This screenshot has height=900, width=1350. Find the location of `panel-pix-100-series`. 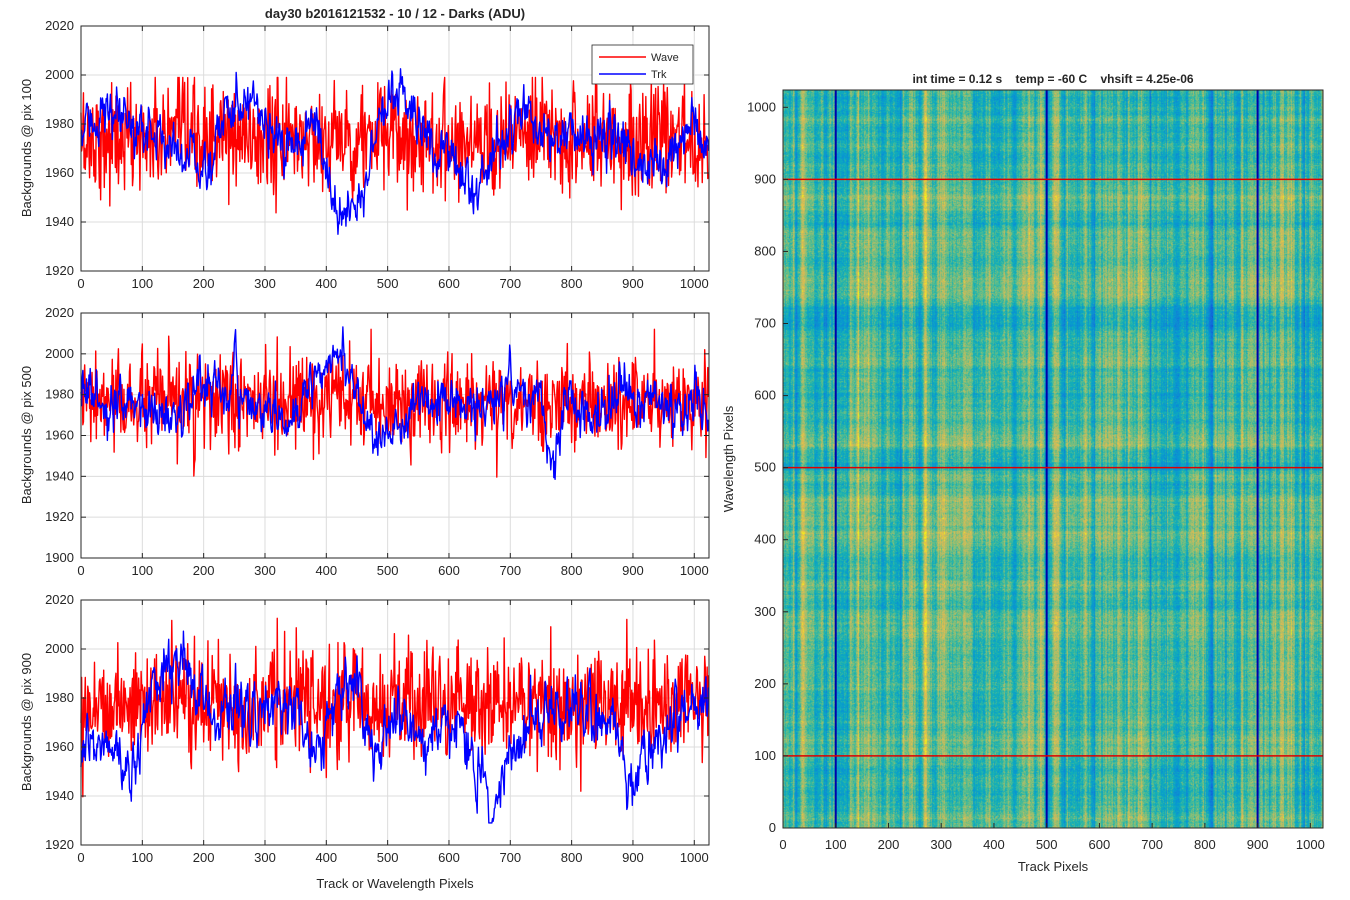

panel-pix-100-series is located at coordinates (395, 151).